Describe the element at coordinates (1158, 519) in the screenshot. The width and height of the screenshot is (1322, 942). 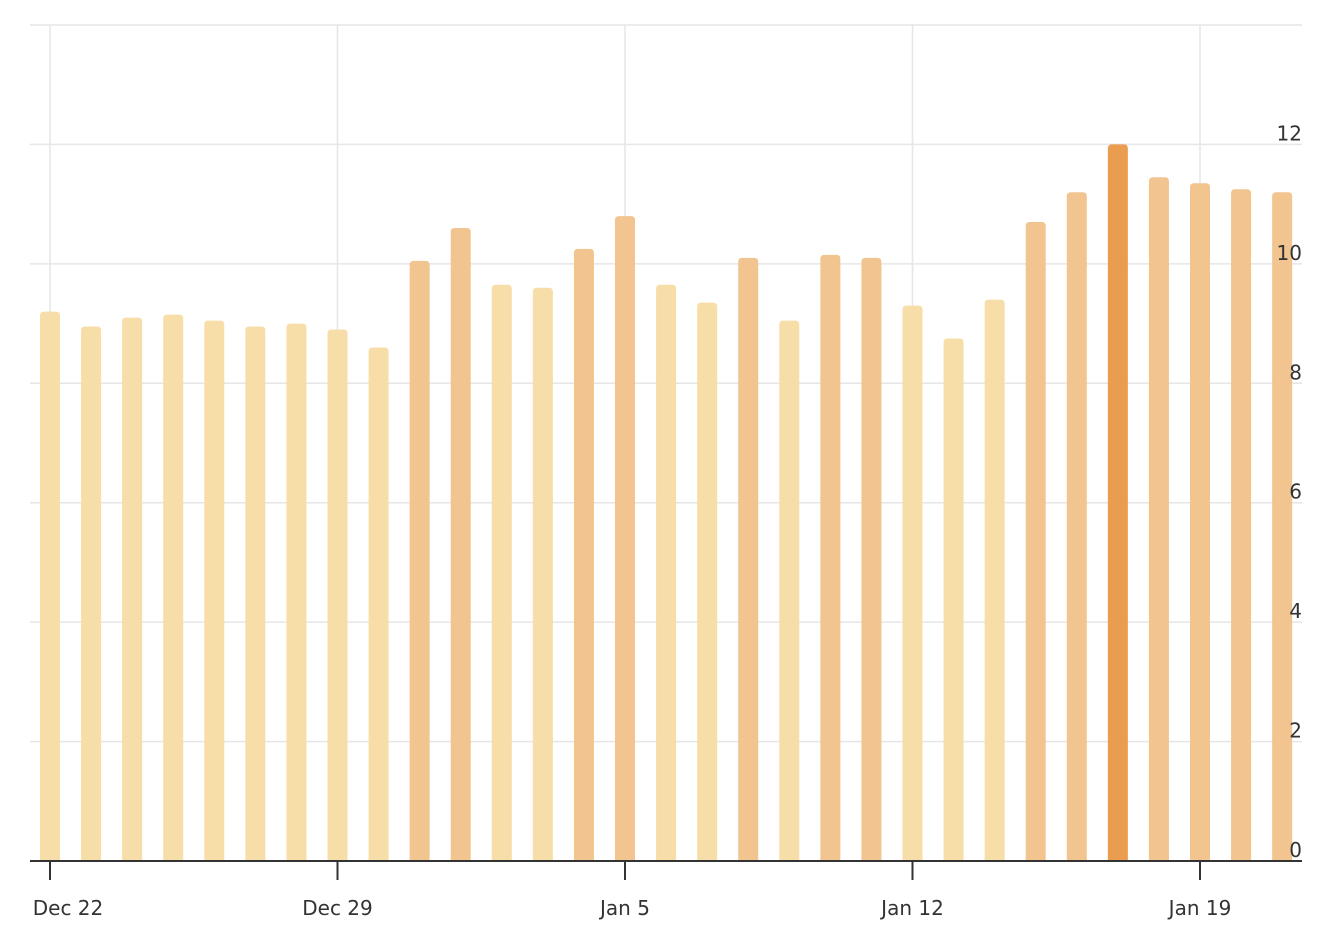
I see `bar-jan-18: Jan 18: 11.45` at that location.